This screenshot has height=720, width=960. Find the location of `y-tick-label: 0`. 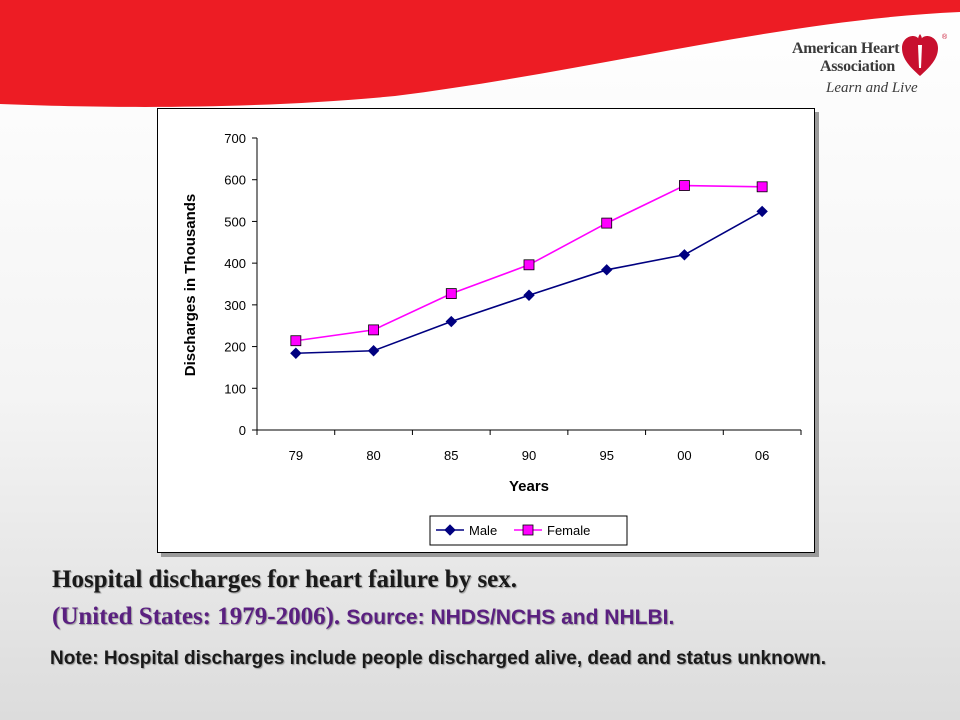

y-tick-label: 0 is located at coordinates (242, 430).